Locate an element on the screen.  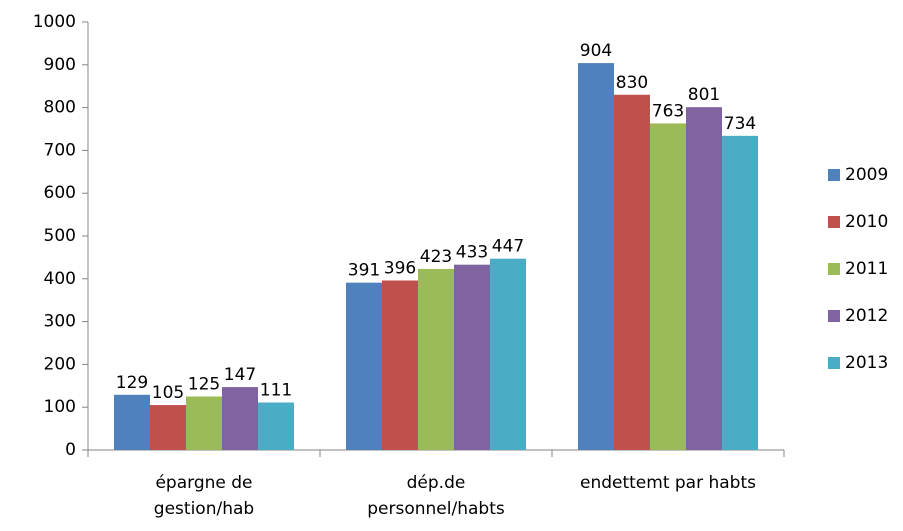
data-label: 147 is located at coordinates (240, 375).